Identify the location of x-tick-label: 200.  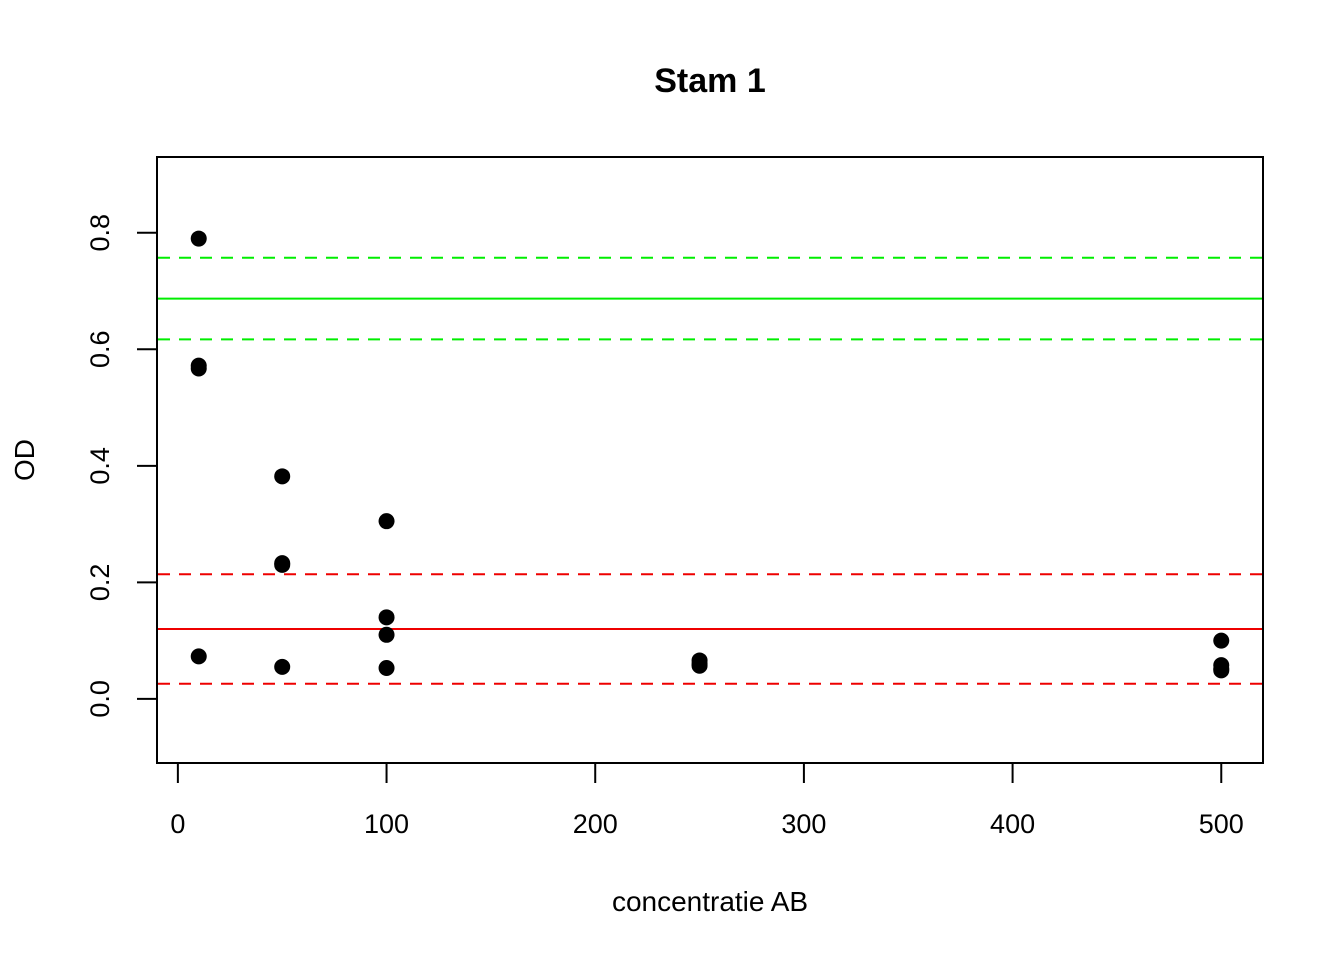
(595, 824).